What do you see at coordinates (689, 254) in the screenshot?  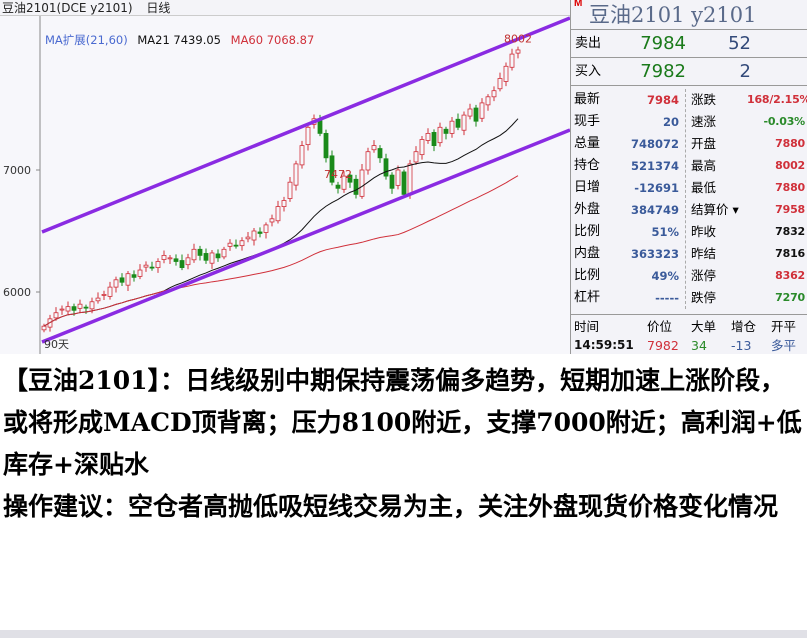 I see `stat-row: 内盘 363323 昨结 7816` at bounding box center [689, 254].